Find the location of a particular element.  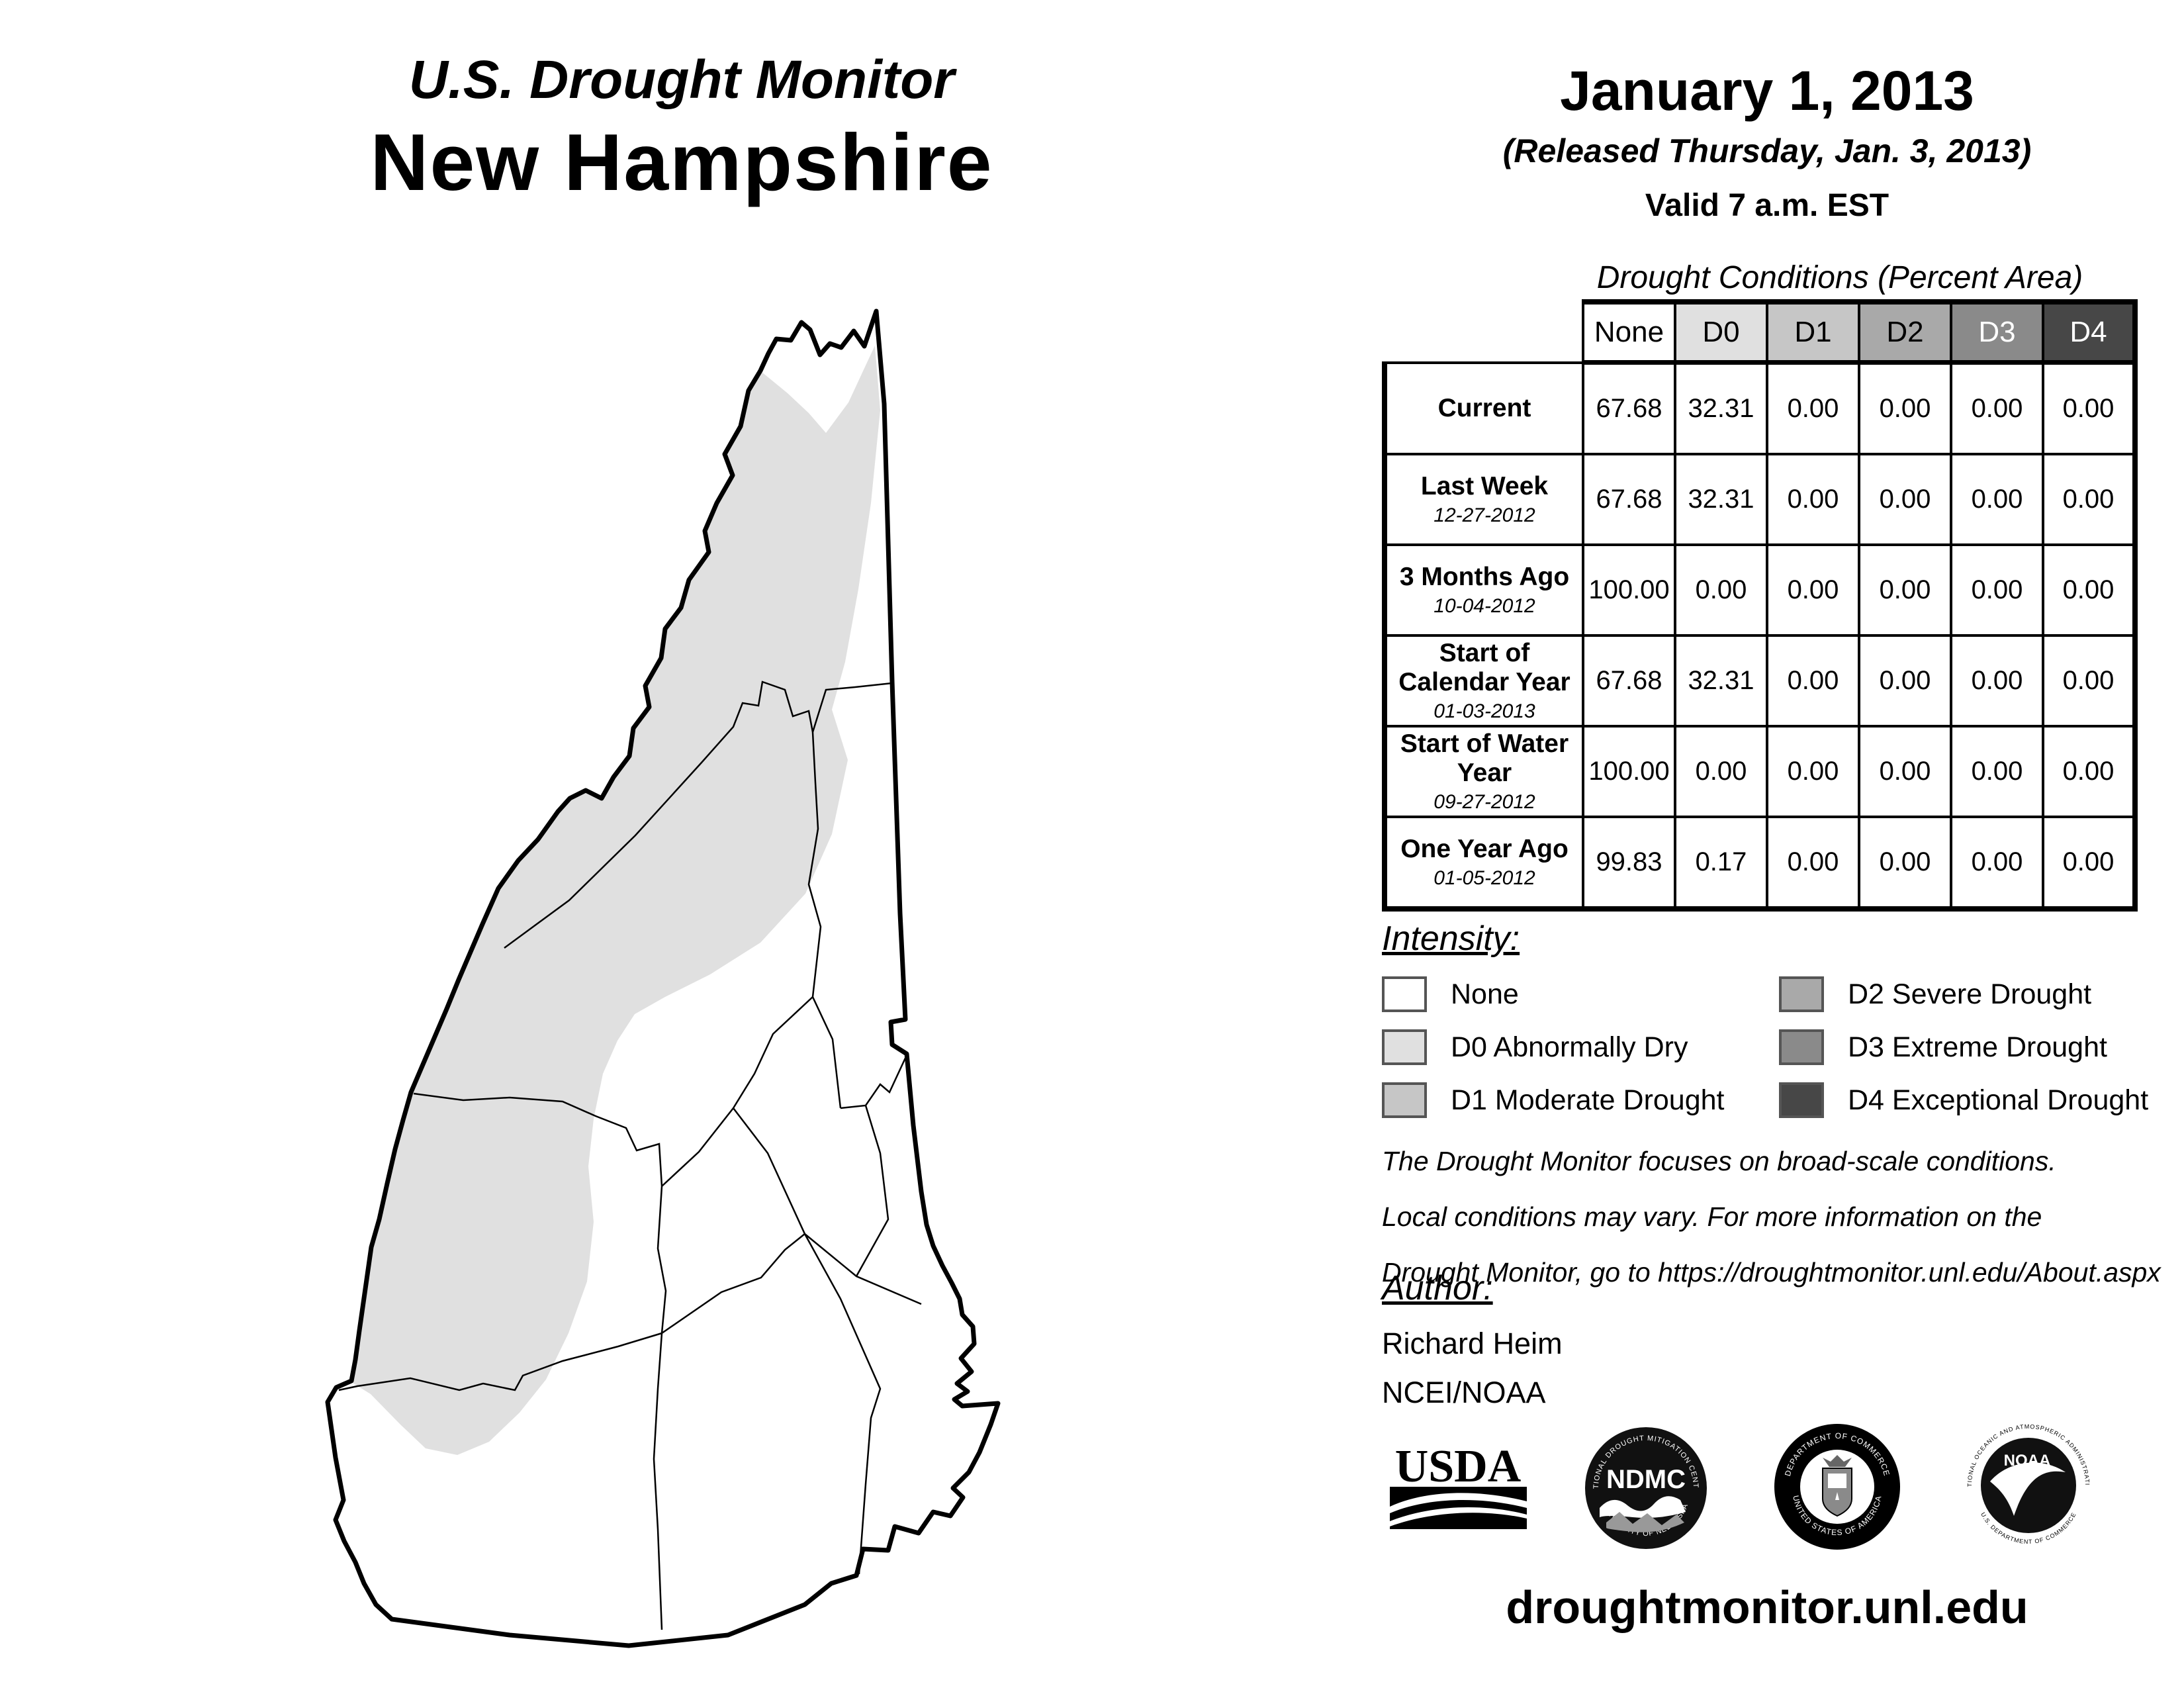

legend-item-d3: D3 Extreme Drought is located at coordinates (1982, 1047).